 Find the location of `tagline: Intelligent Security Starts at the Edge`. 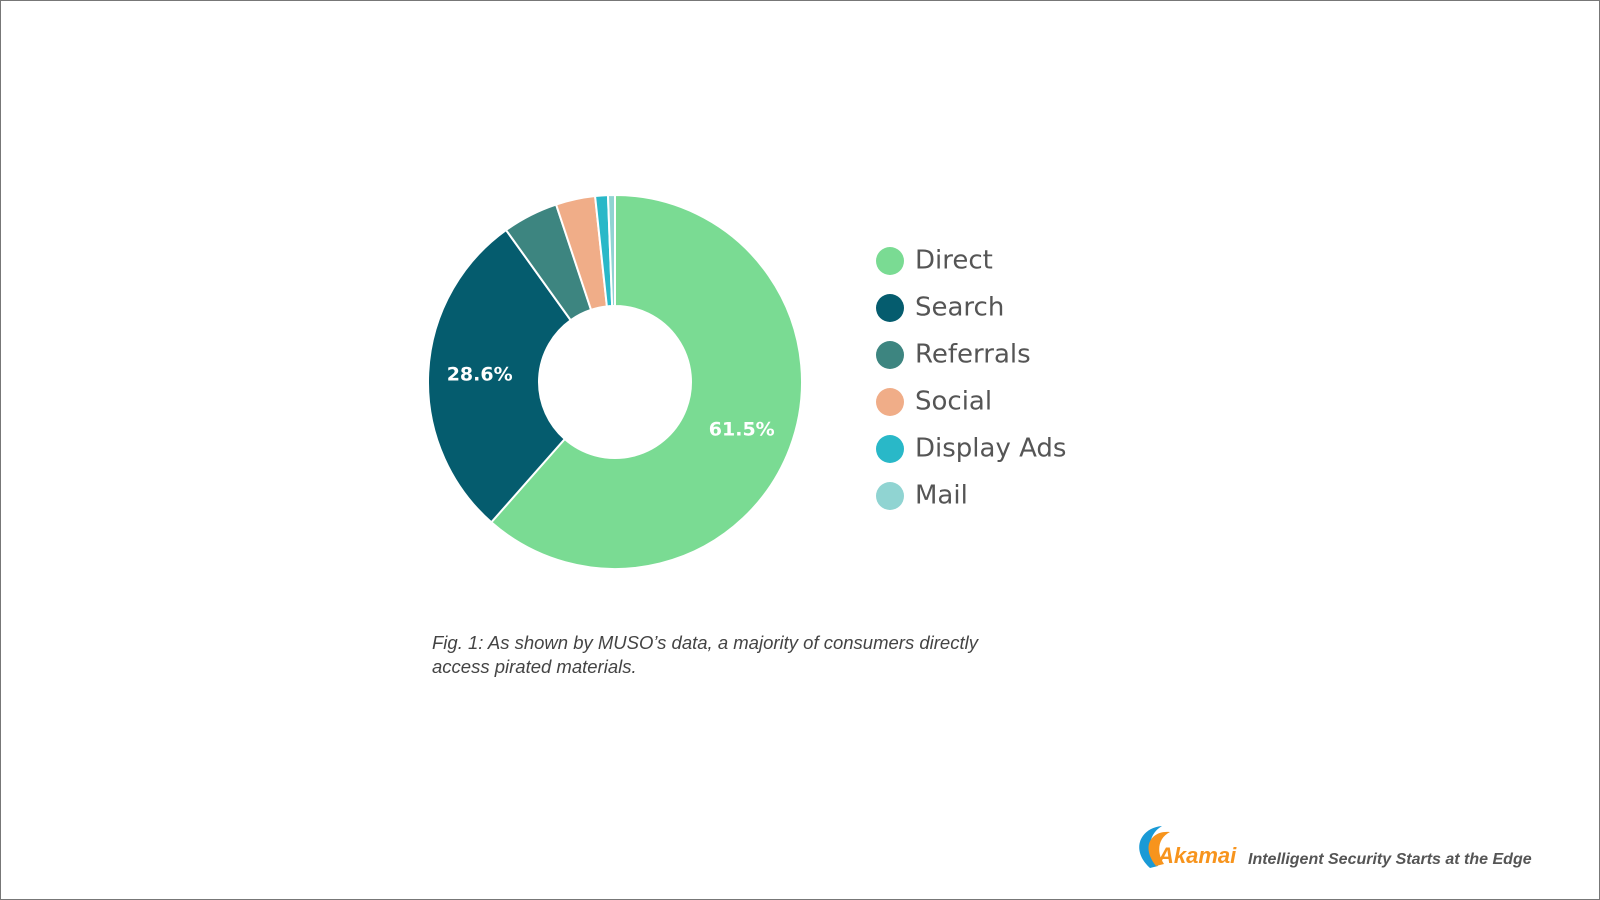

tagline: Intelligent Security Starts at the Edge is located at coordinates (1390, 859).